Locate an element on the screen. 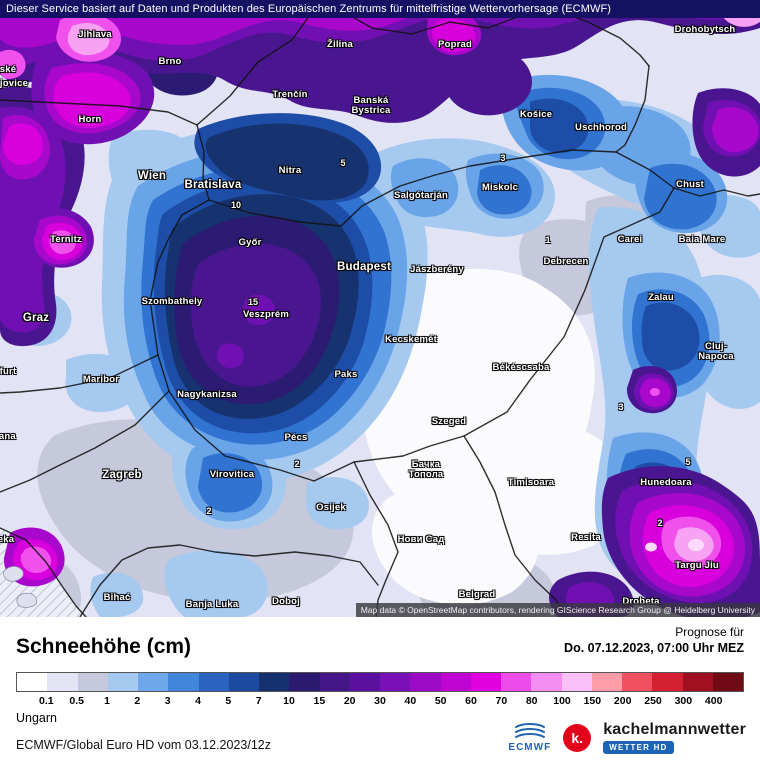  forecast-time: Do. 07.12.2023, 07:00 Uhr MEZ is located at coordinates (654, 648).